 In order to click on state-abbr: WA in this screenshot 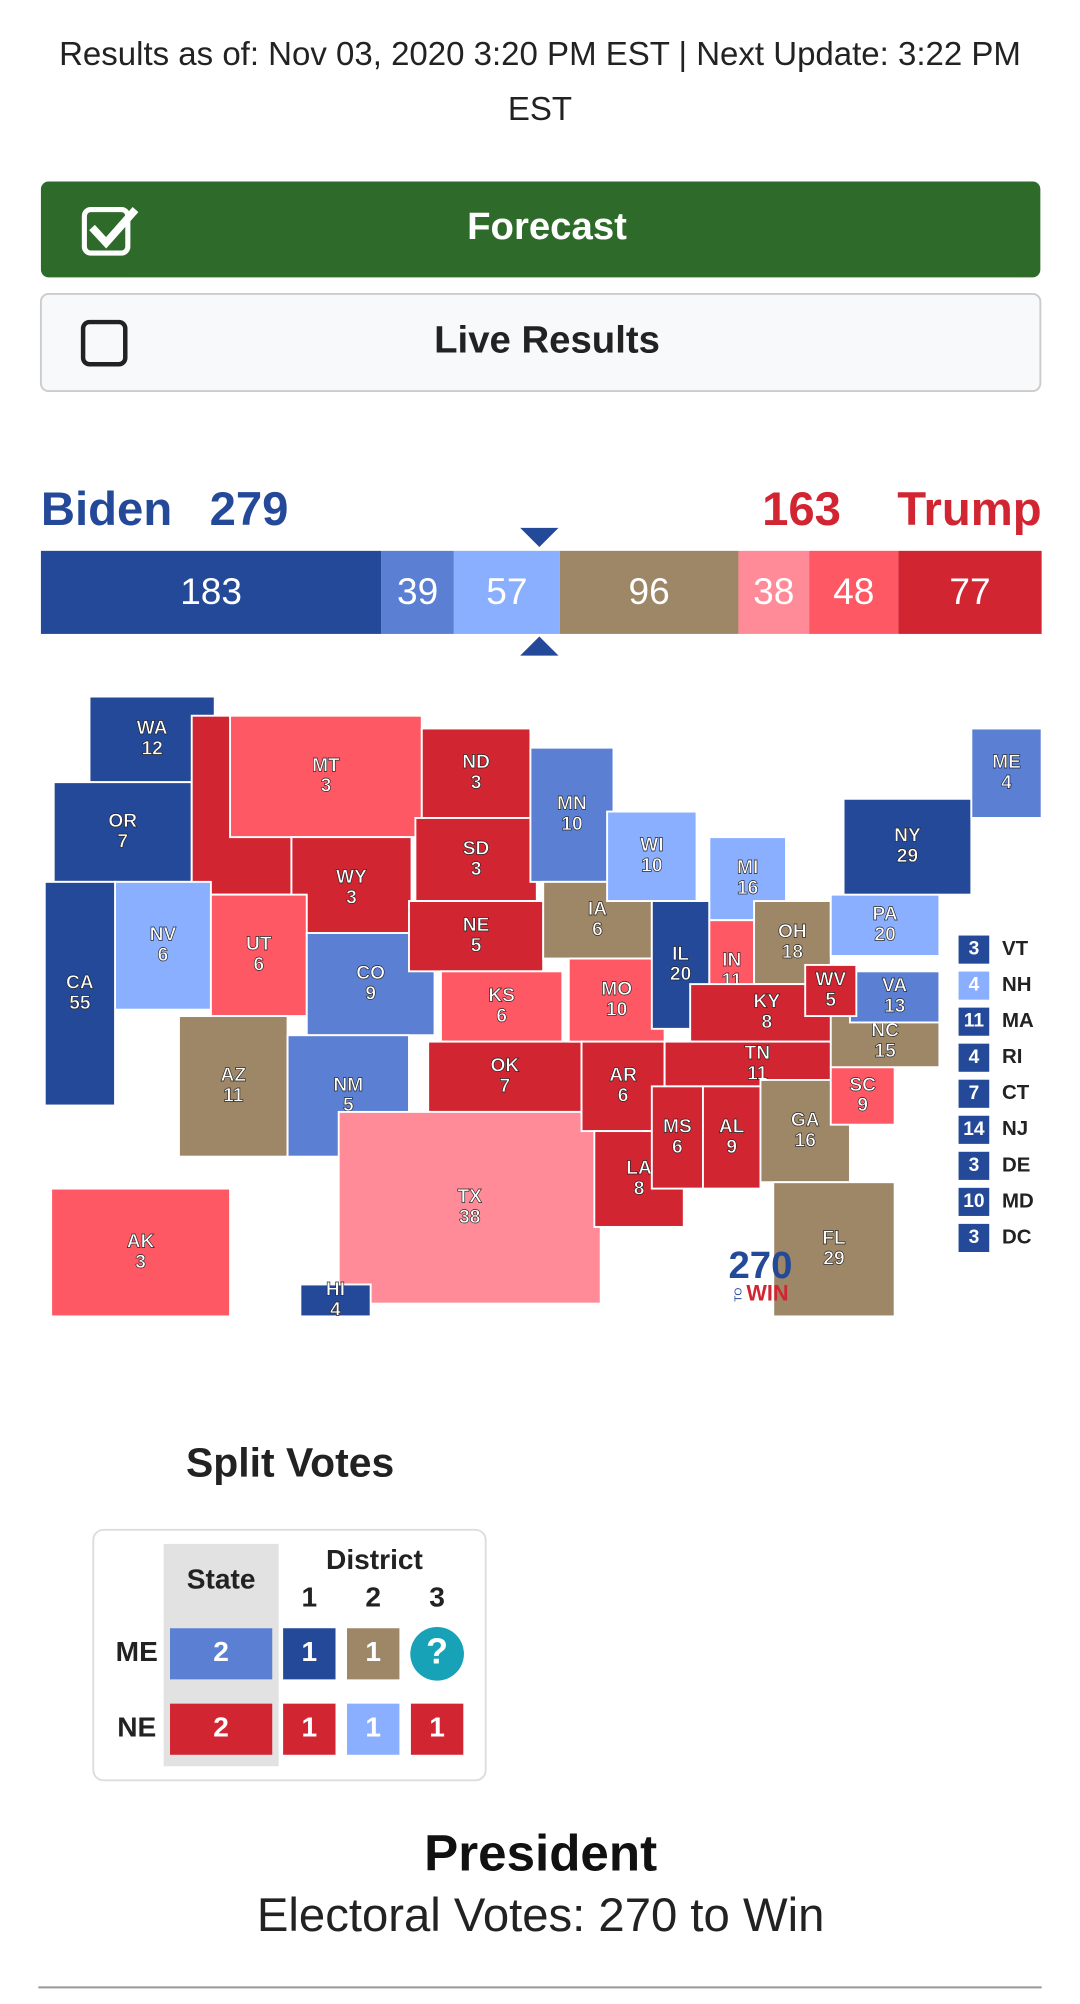, I will do `click(152, 728)`.